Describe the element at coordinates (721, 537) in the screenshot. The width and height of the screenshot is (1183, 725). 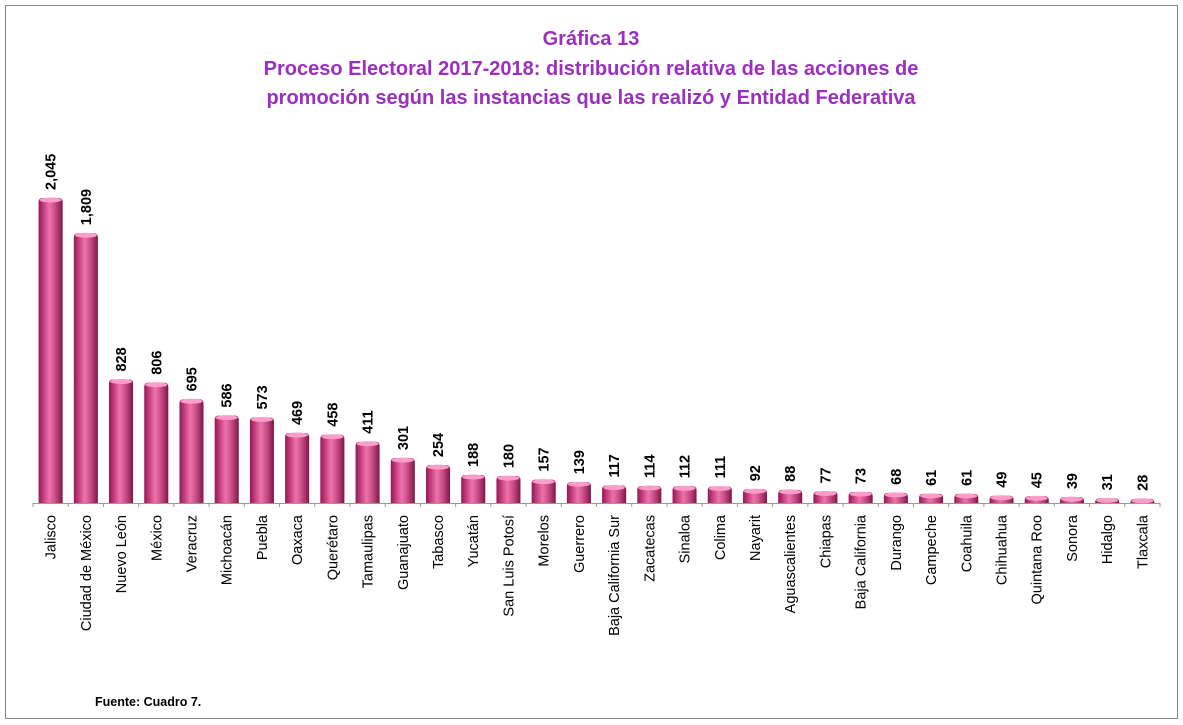
I see `x-tick-label: Colima` at that location.